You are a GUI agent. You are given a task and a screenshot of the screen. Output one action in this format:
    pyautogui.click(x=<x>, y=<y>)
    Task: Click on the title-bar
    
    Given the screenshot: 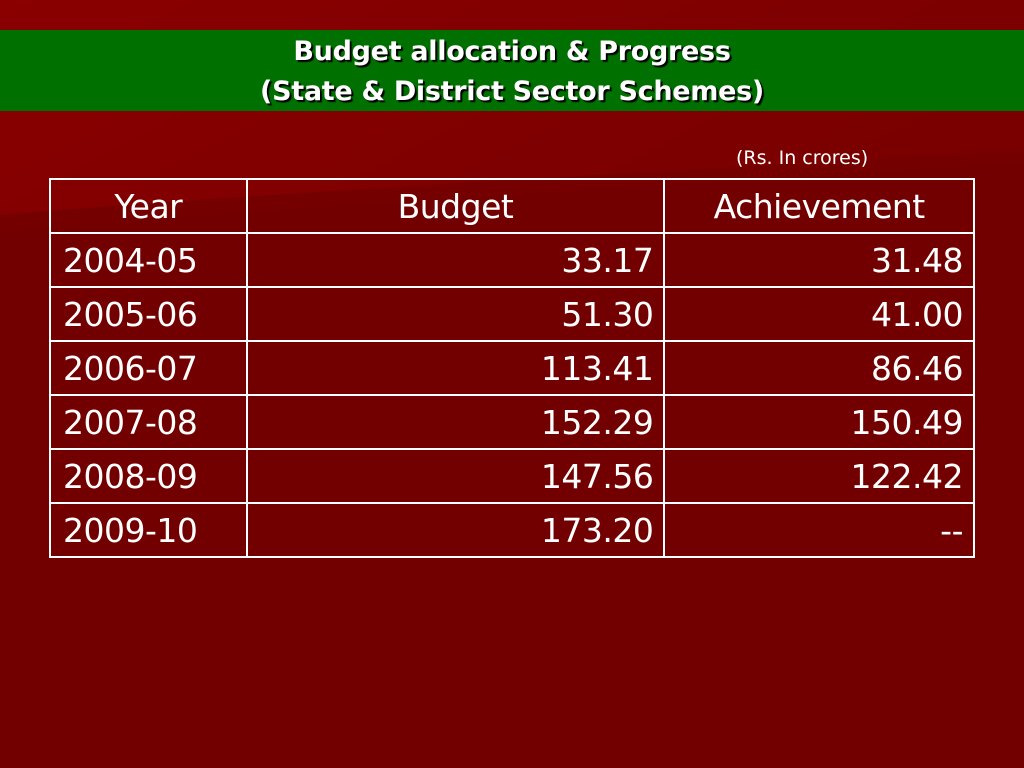 What is the action you would take?
    pyautogui.click(x=512, y=70)
    